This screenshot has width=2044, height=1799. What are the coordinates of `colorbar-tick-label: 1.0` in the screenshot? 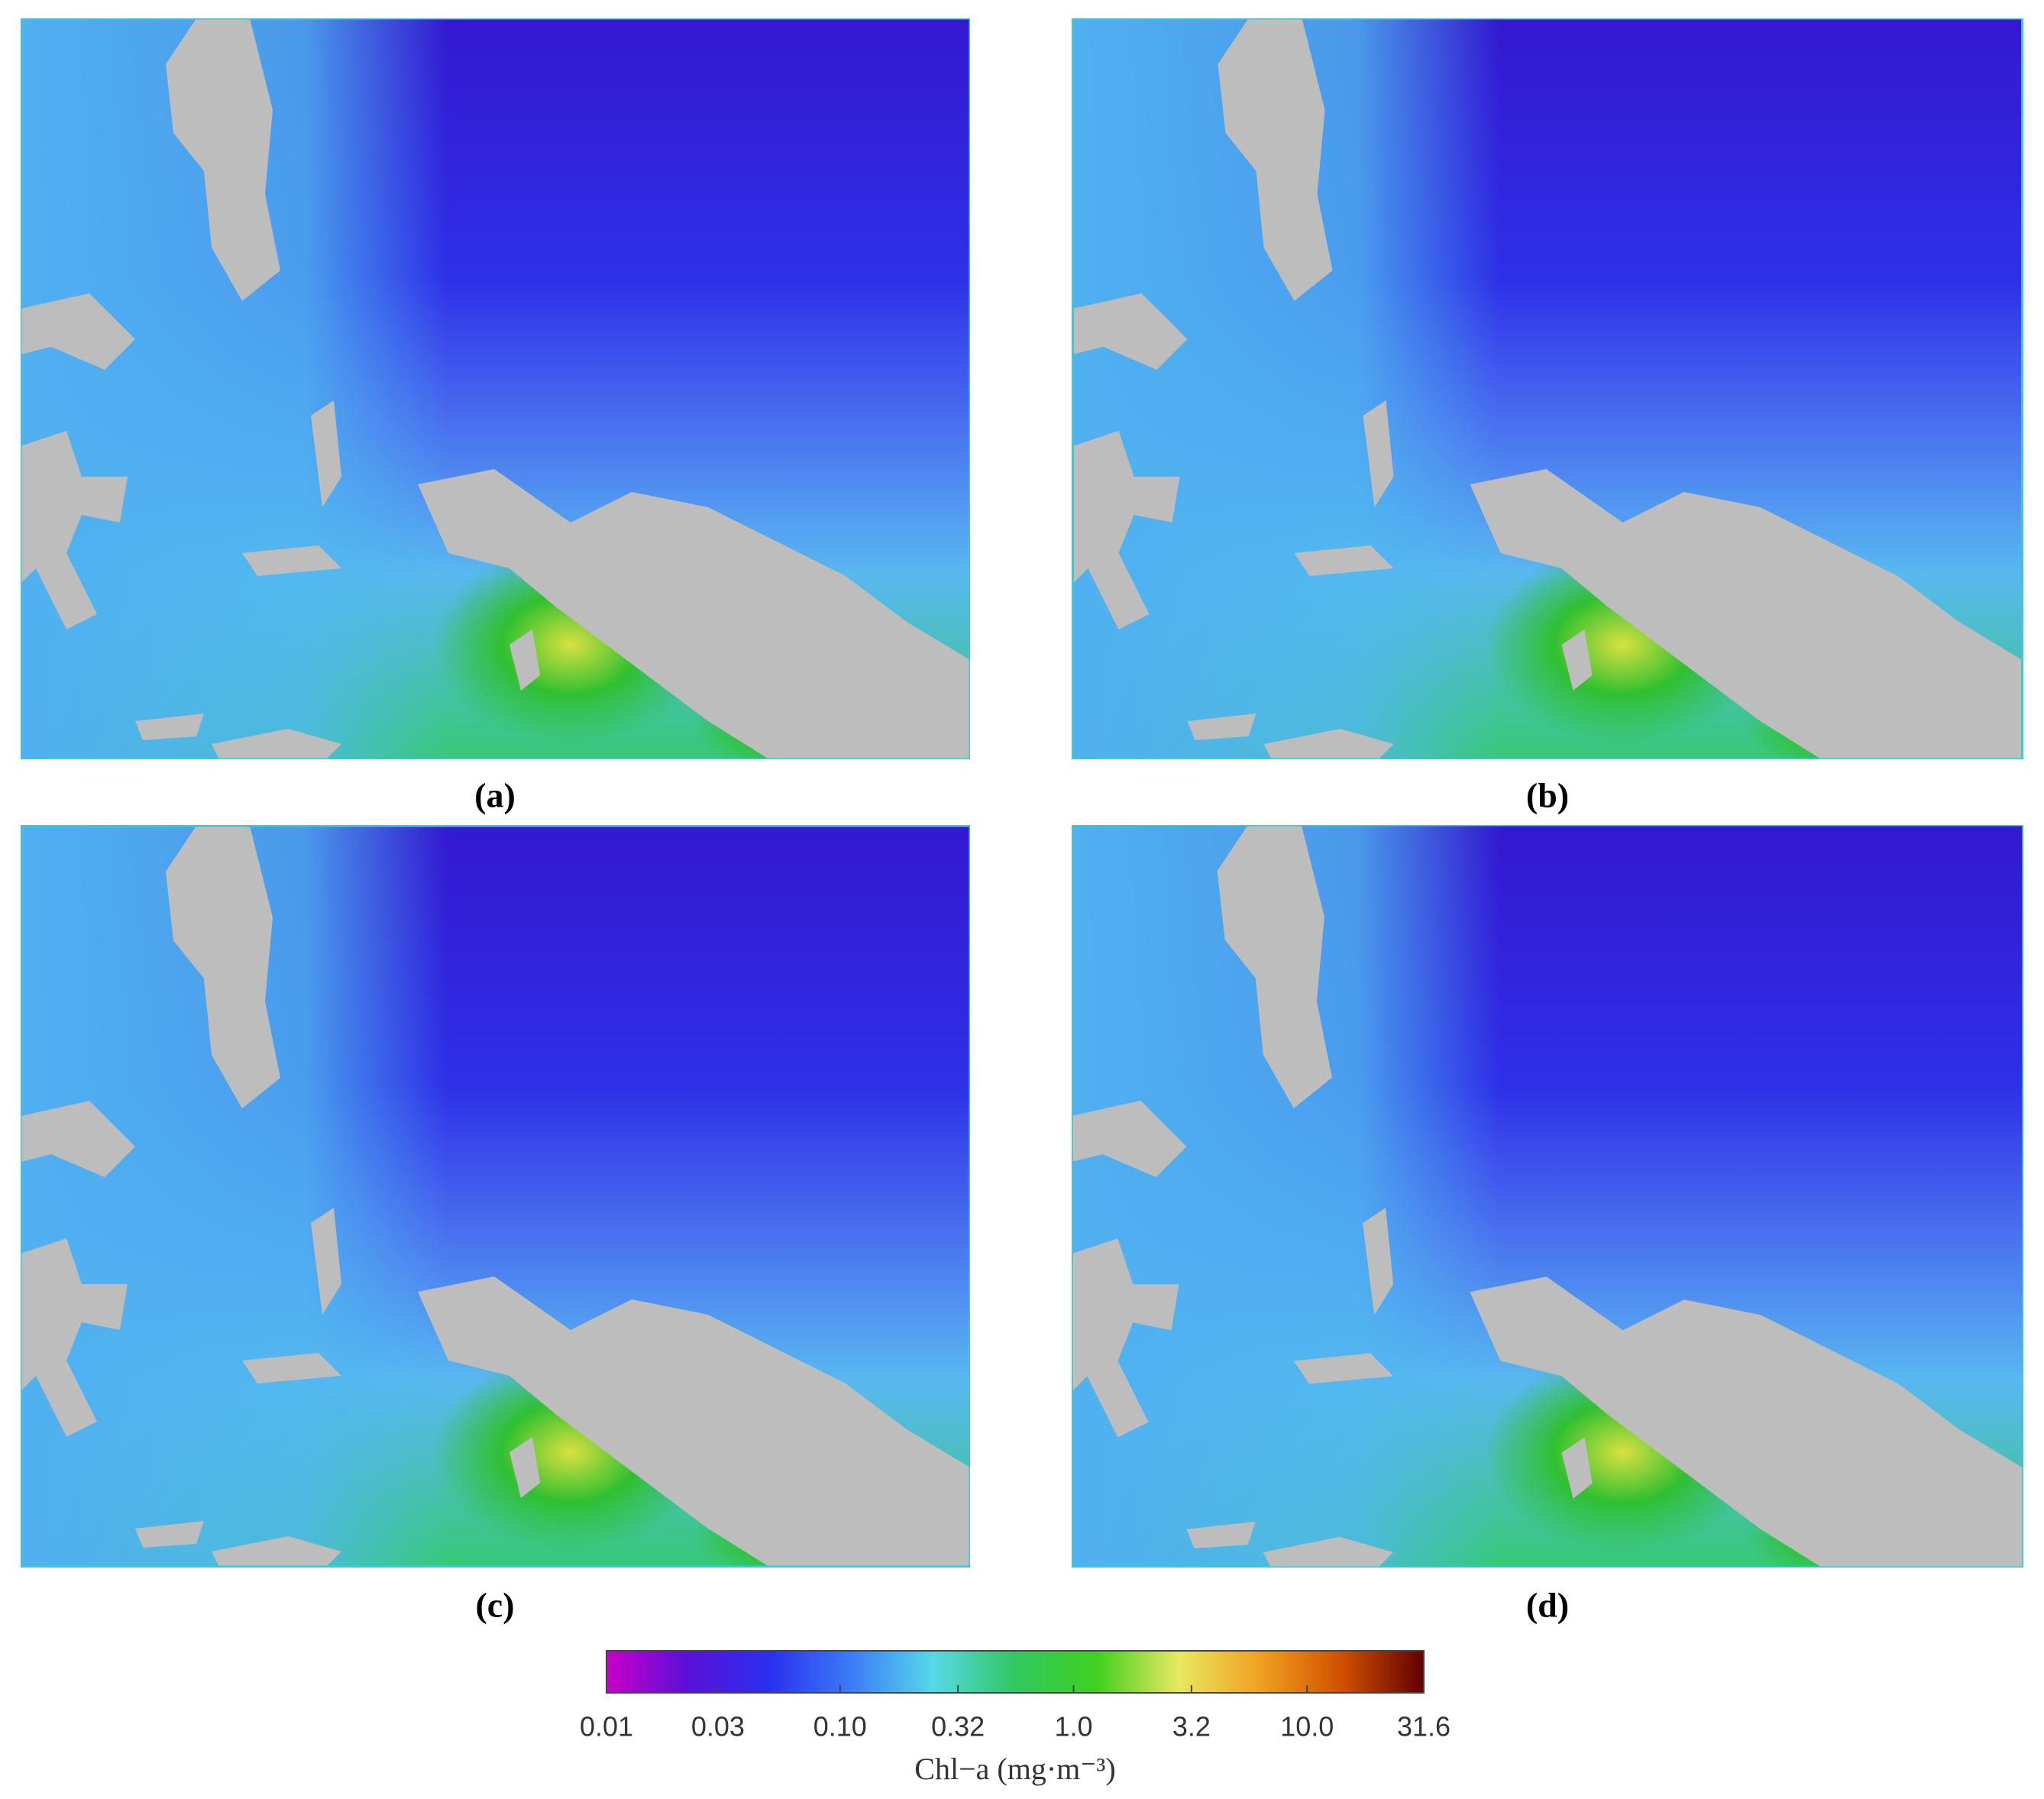 It's located at (1073, 1727).